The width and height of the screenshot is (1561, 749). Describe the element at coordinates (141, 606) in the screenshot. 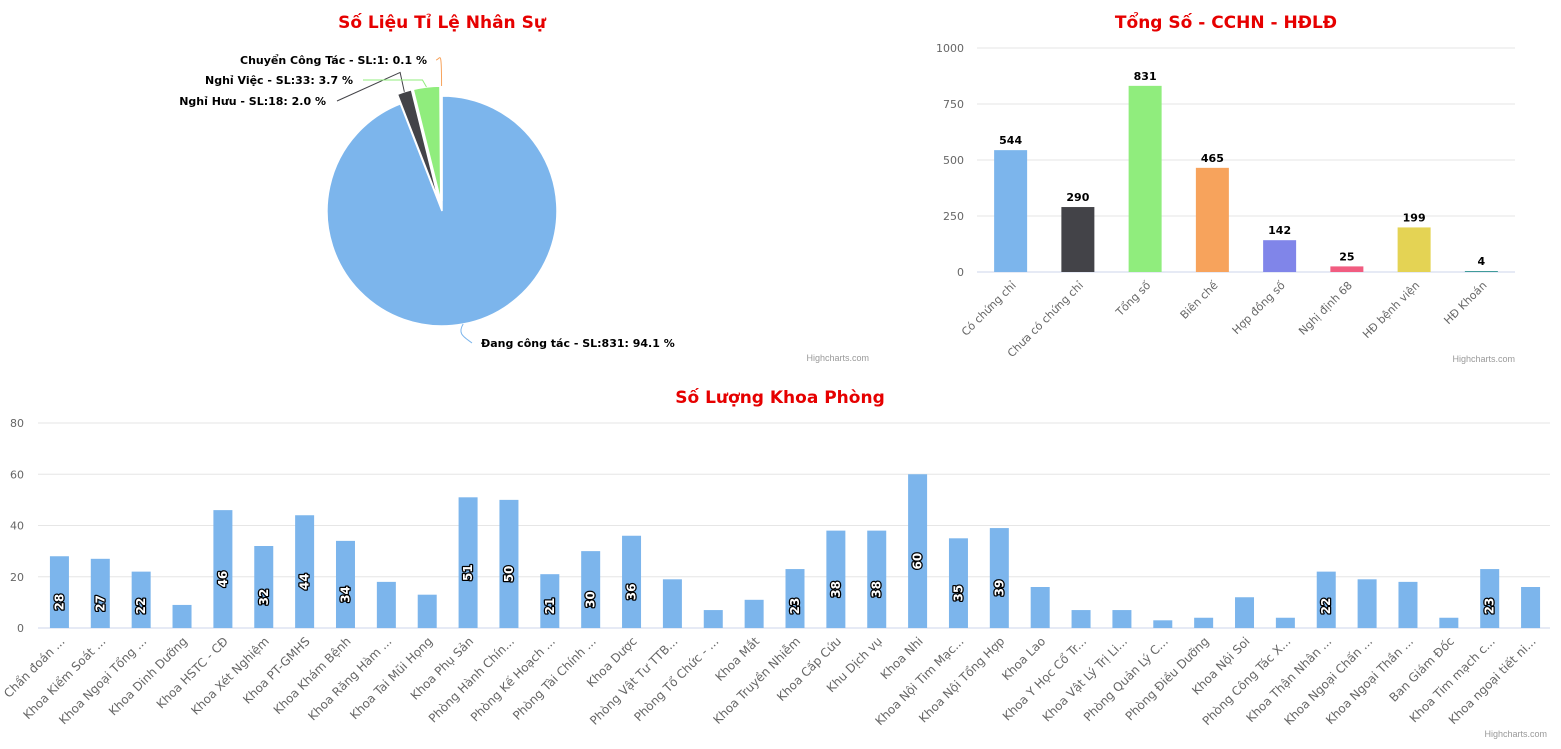

I see `bar2-data-label: 22` at that location.